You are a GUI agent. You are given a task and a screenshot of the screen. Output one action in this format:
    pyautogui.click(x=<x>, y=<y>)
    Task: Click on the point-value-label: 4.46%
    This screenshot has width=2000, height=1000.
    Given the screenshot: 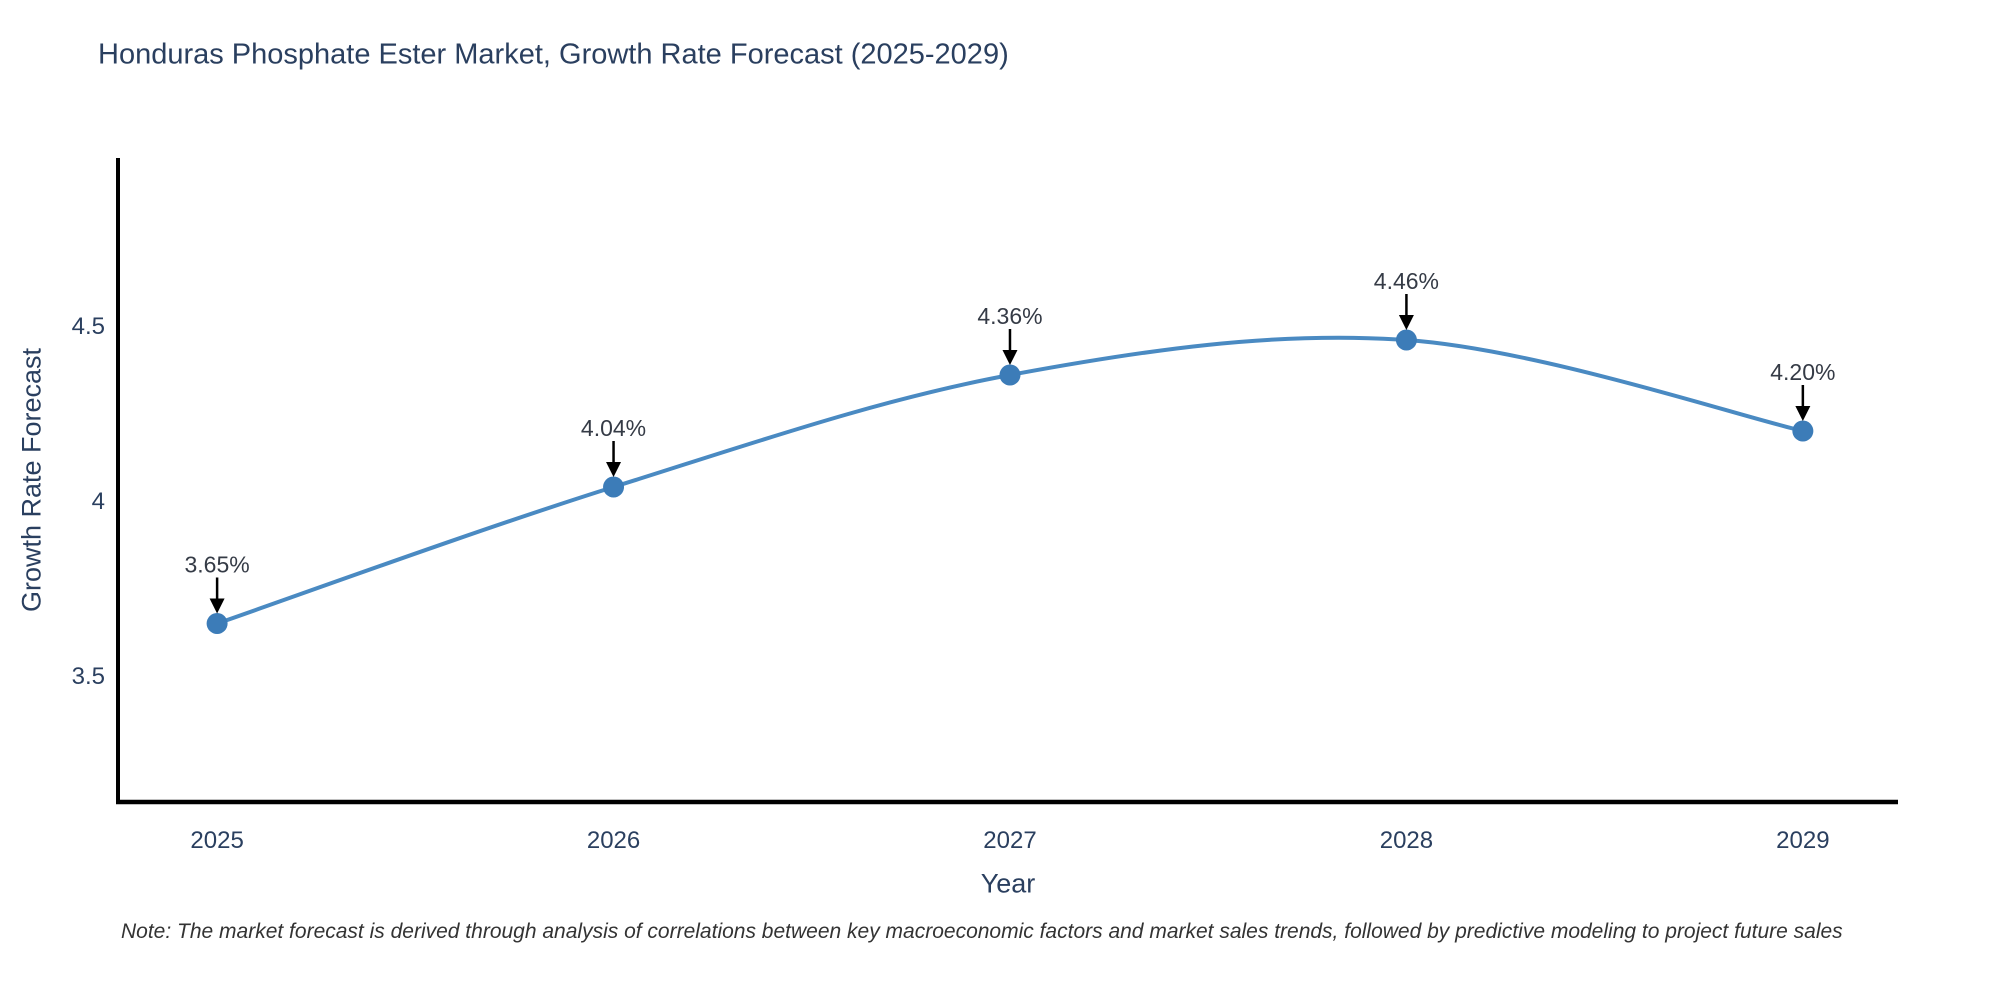 What is the action you would take?
    pyautogui.click(x=1406, y=281)
    